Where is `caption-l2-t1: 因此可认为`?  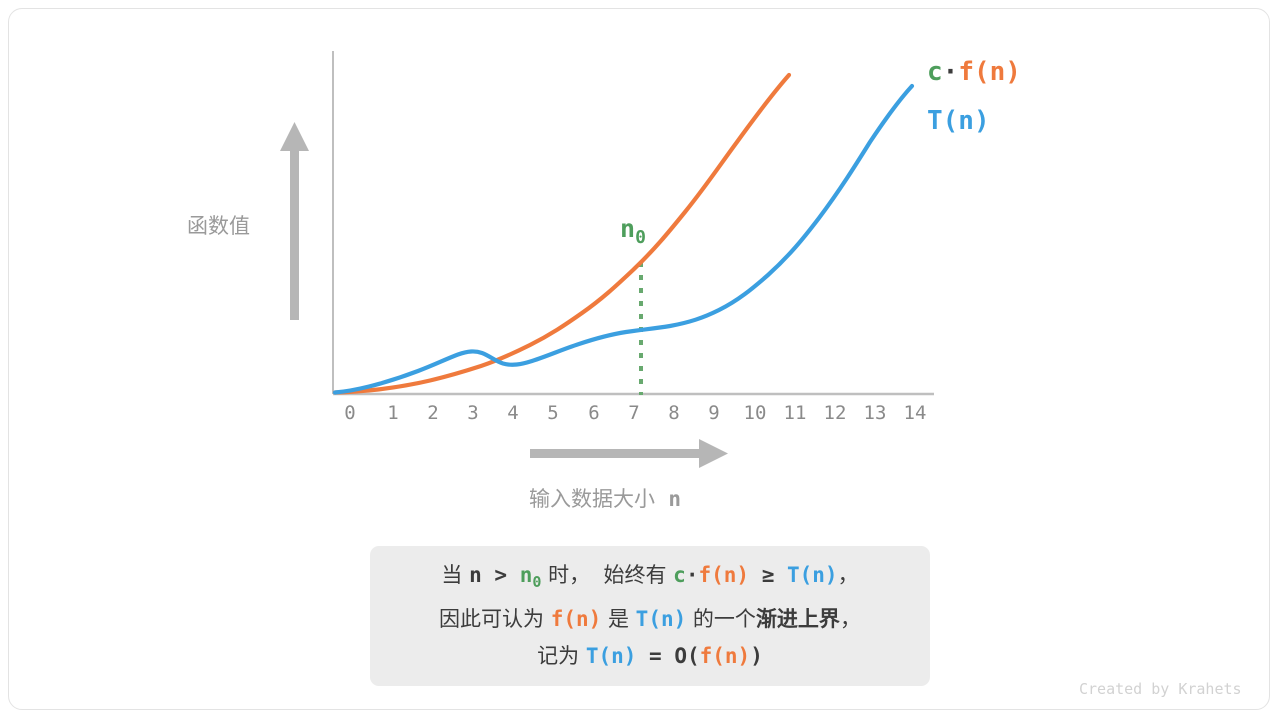
caption-l2-t1: 因此可认为 is located at coordinates (495, 619).